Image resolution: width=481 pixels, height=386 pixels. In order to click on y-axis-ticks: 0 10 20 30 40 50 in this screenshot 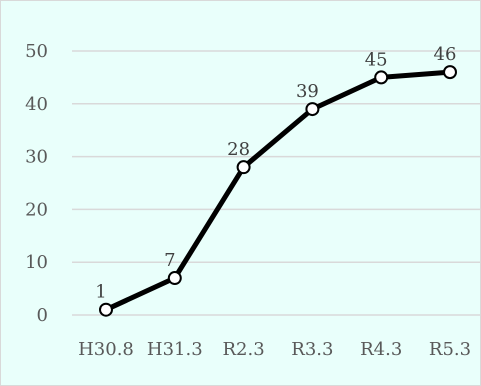, I will do `click(36, 183)`.